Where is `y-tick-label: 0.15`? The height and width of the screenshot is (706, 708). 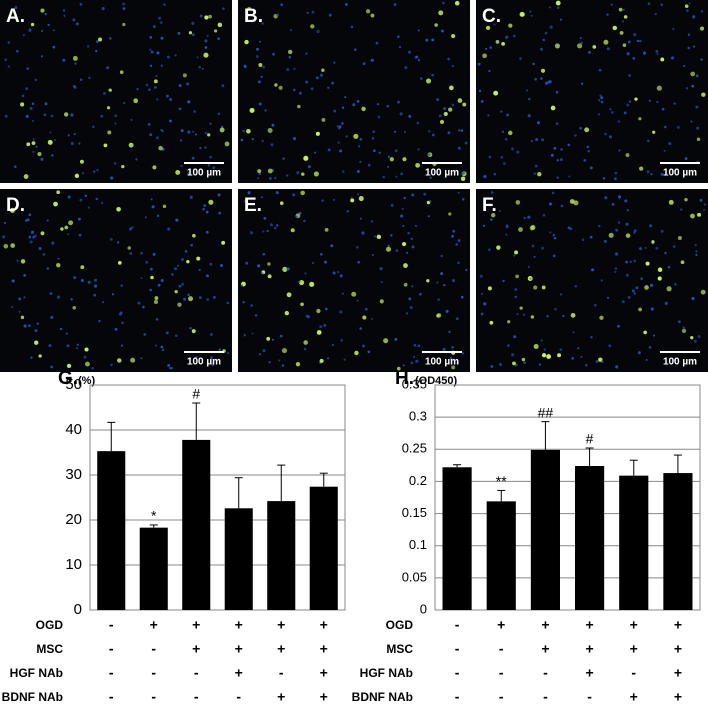
y-tick-label: 0.15 is located at coordinates (414, 512).